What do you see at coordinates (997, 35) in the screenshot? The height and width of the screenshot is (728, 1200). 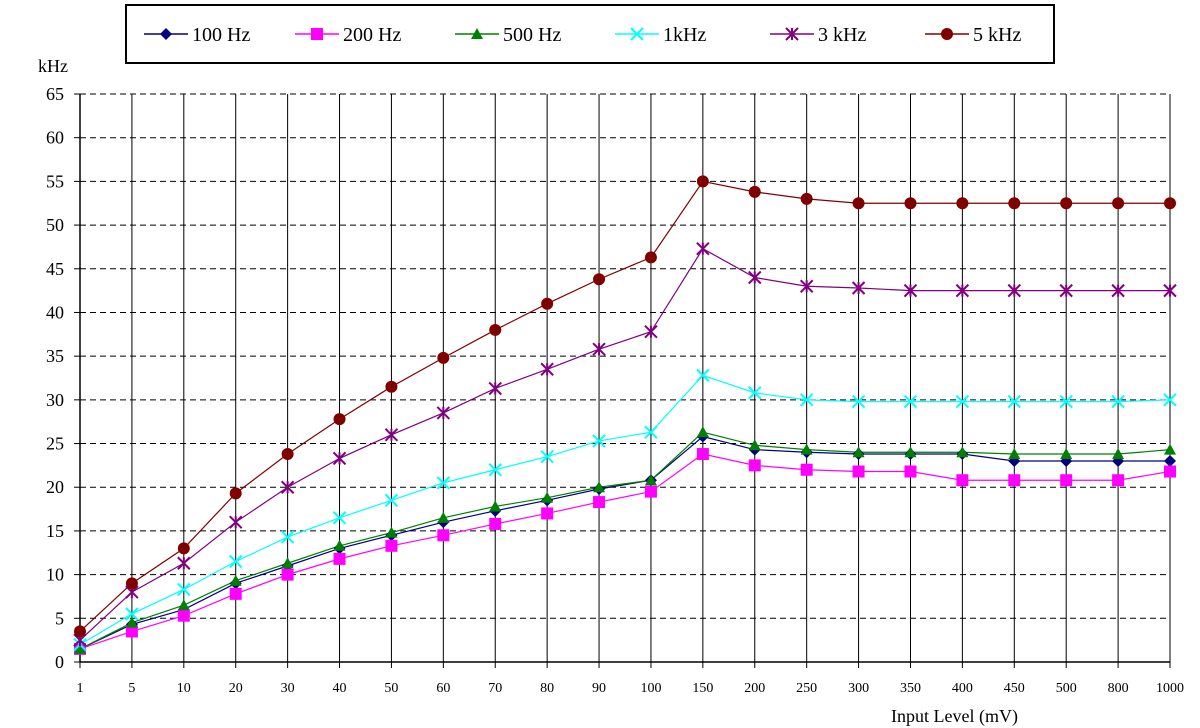 I see `legend-label: 5 kHz` at bounding box center [997, 35].